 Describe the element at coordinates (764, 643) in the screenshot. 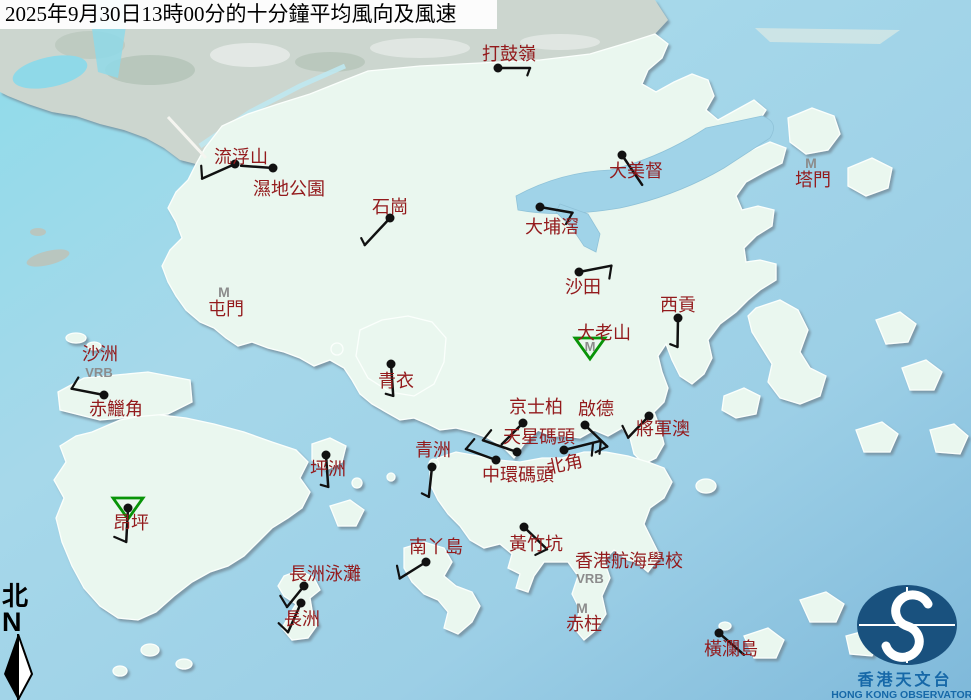

I see `po-toi-islands` at that location.